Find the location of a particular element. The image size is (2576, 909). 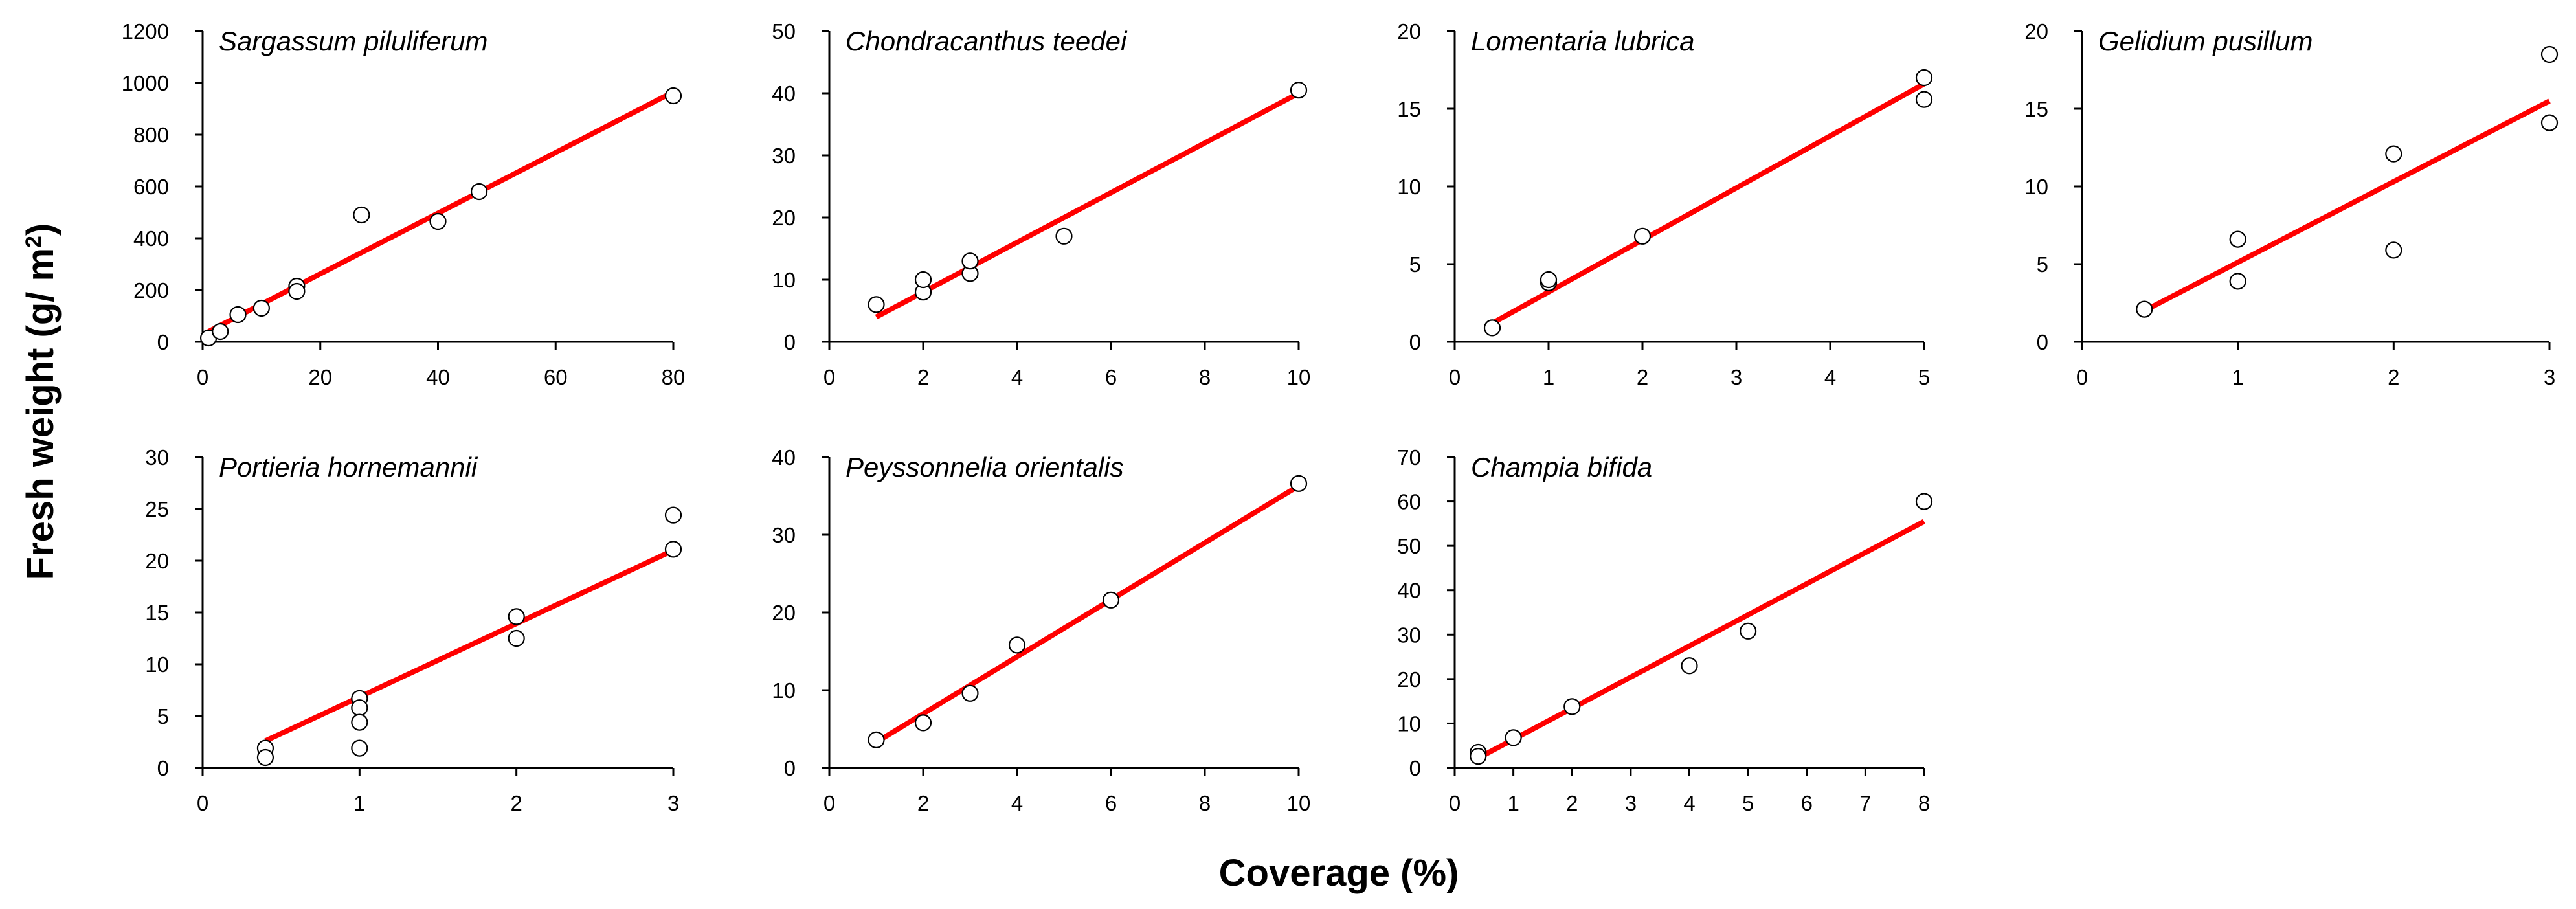

panel-title: Gelidium pusillum is located at coordinates (2205, 41).